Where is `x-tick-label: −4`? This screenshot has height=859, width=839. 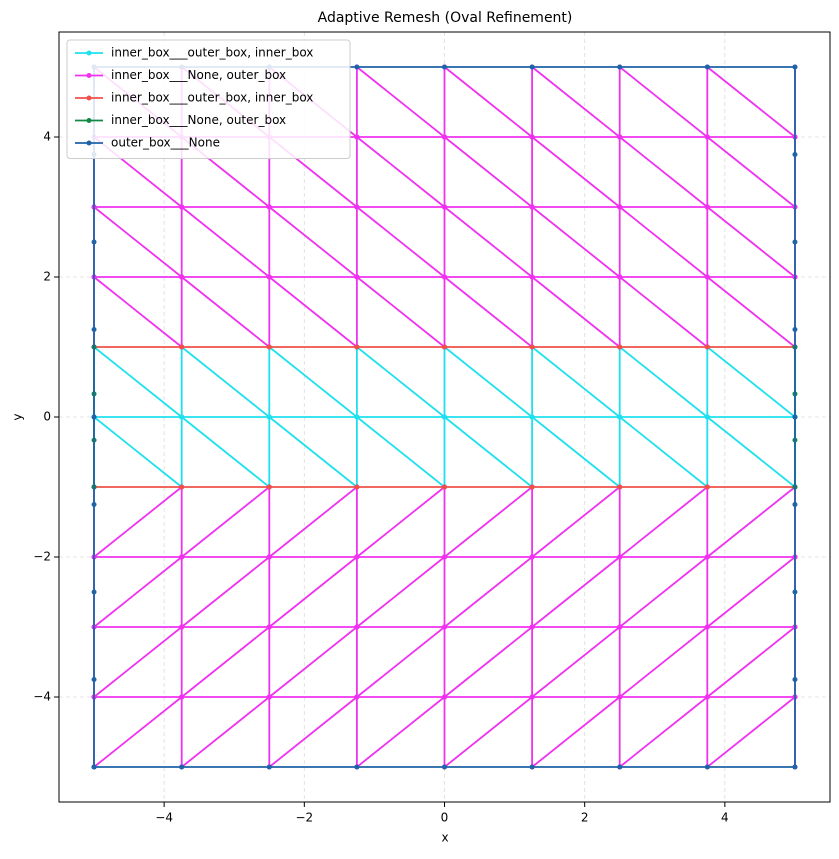 x-tick-label: −4 is located at coordinates (164, 818).